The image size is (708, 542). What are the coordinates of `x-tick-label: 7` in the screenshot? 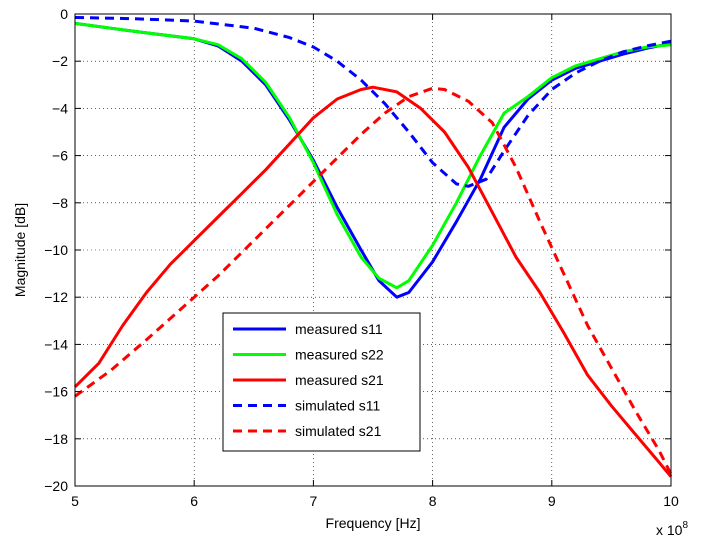 It's located at (314, 501).